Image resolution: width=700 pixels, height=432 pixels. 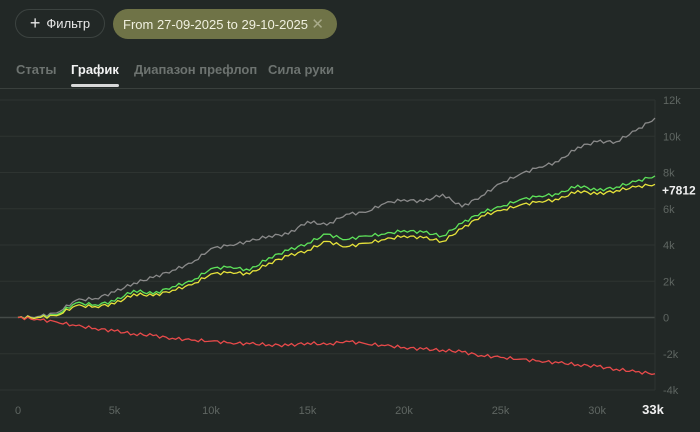 What do you see at coordinates (95, 74) in the screenshot?
I see `tab-graph: График` at bounding box center [95, 74].